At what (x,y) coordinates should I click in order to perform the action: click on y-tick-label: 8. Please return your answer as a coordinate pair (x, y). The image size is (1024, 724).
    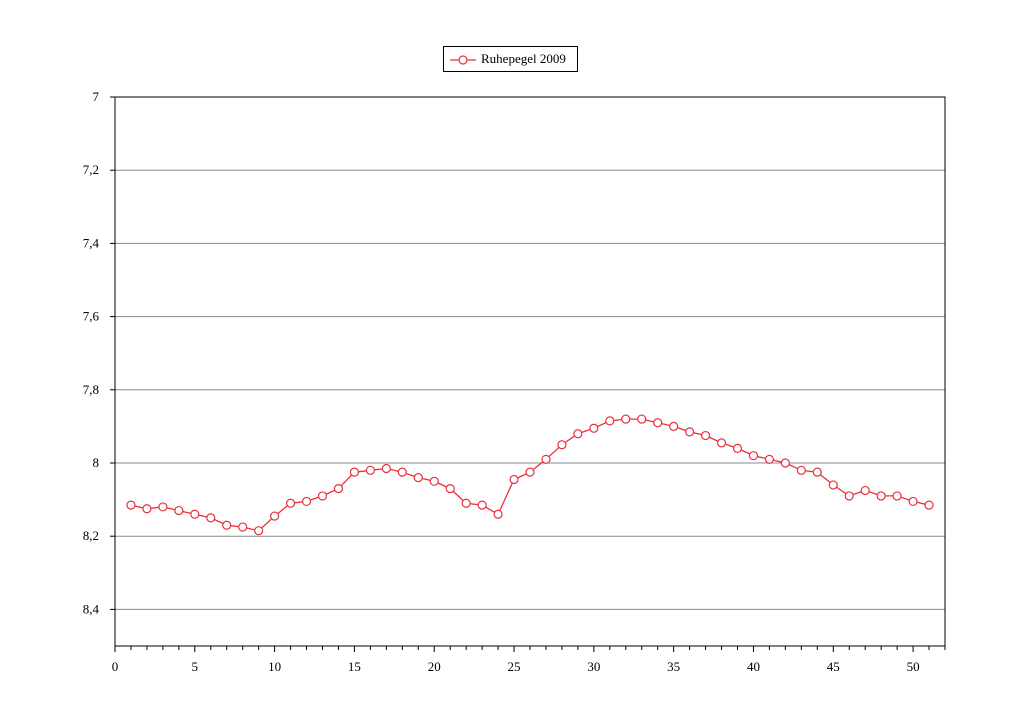
    Looking at the image, I should click on (96, 462).